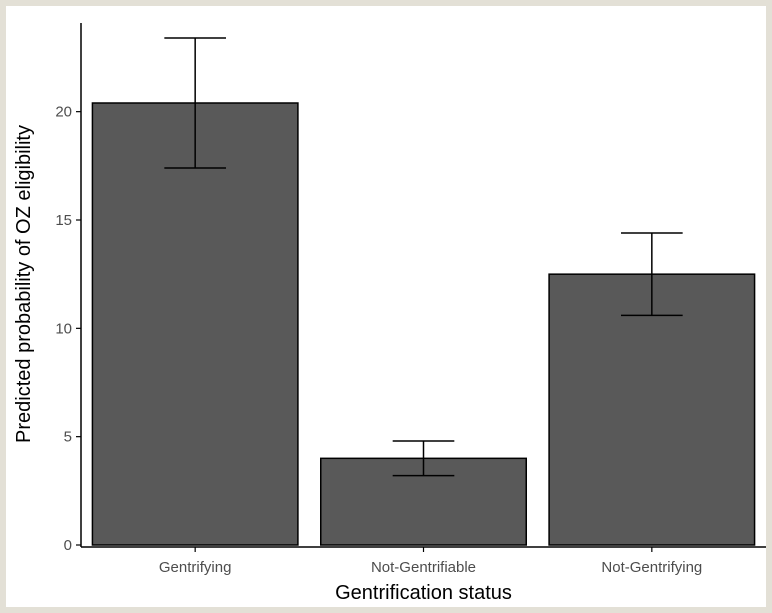 The image size is (772, 613). I want to click on y-tick-label: 5, so click(68, 437).